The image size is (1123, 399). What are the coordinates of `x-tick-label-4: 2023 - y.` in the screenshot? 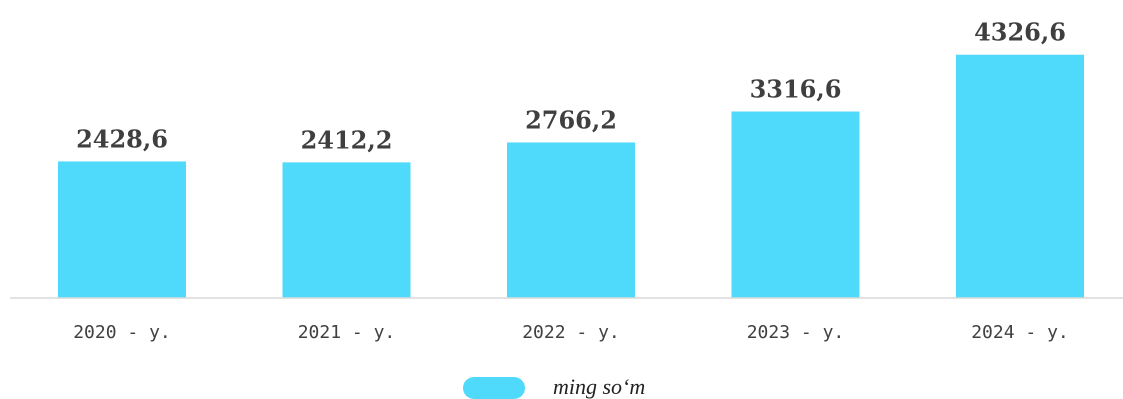 It's located at (796, 332).